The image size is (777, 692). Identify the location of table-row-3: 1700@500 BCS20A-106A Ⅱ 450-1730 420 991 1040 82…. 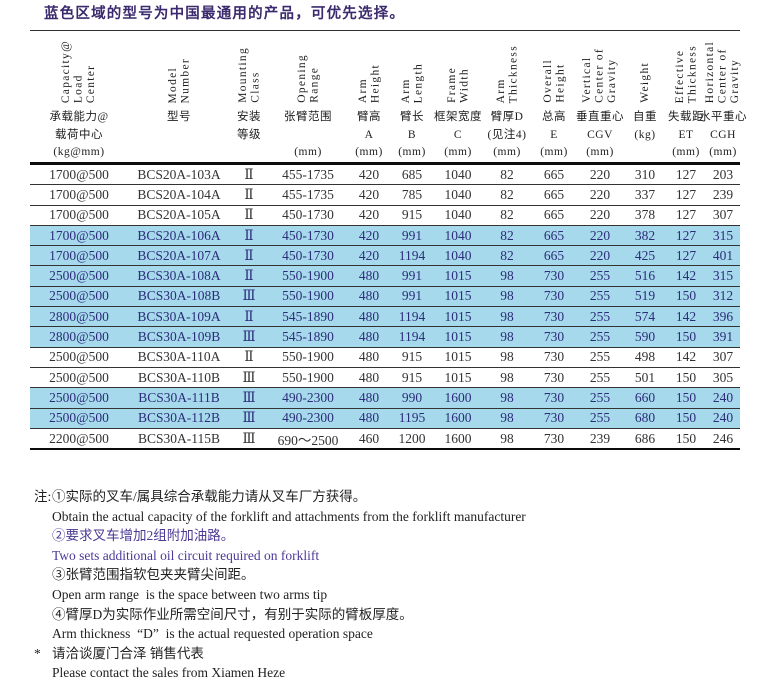
(385, 235).